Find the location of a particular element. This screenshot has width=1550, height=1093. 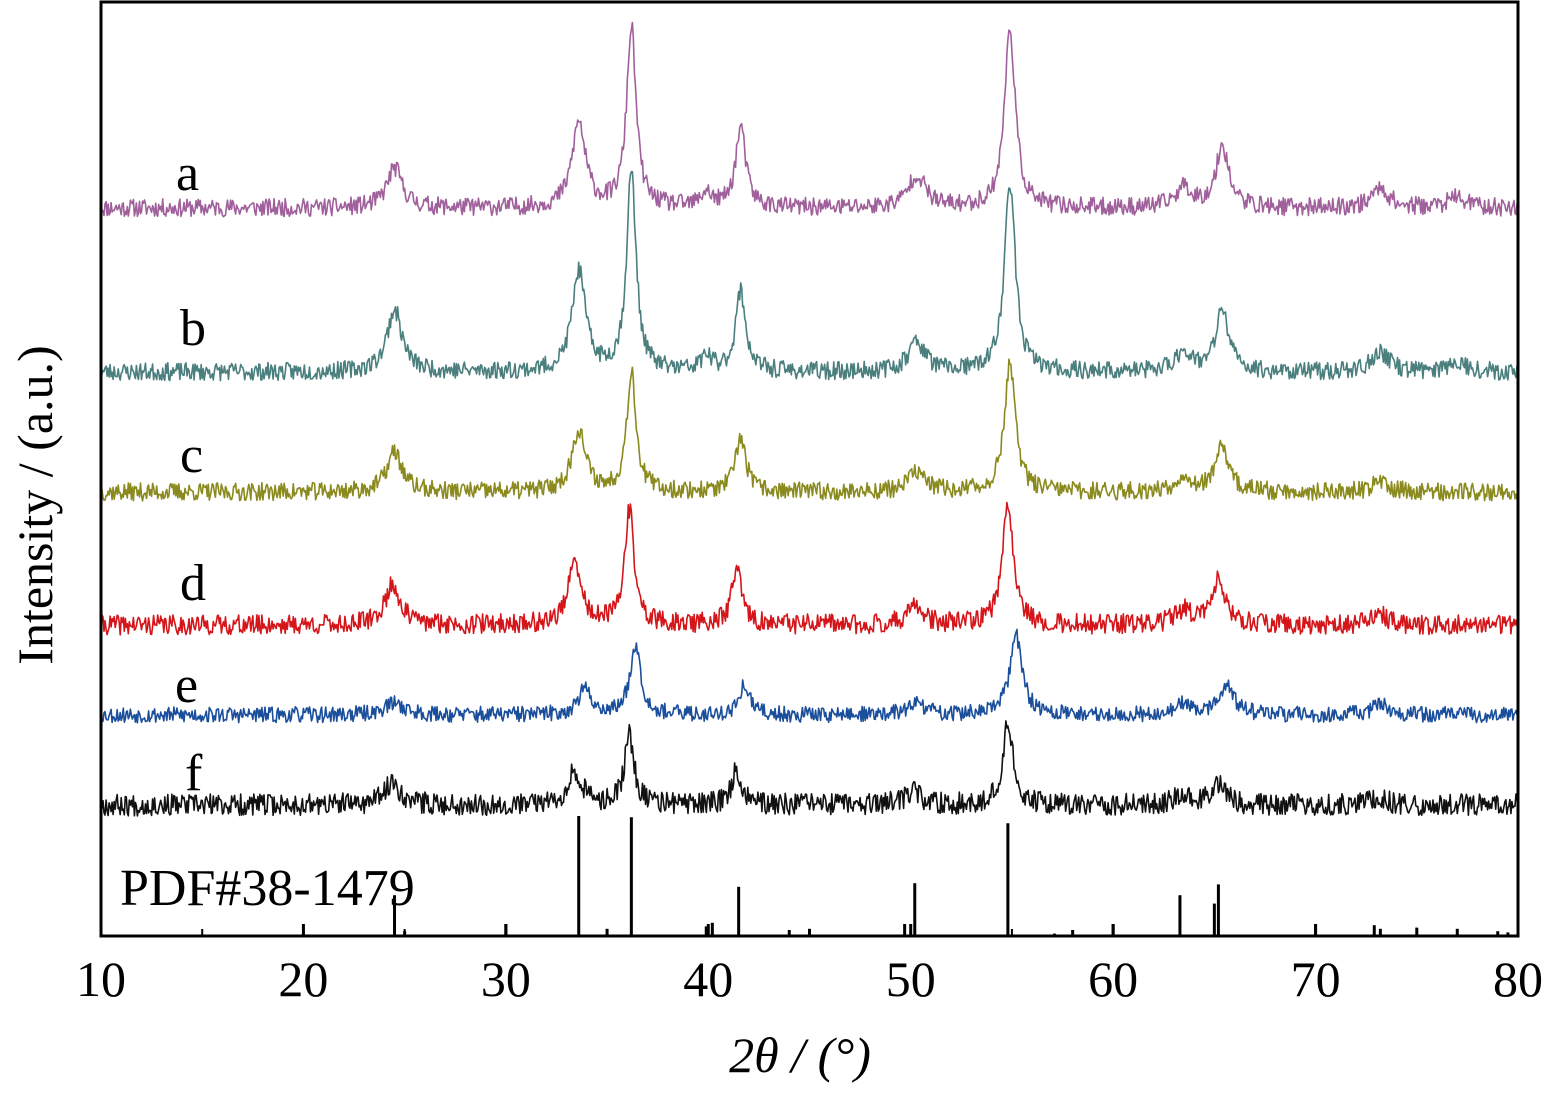

x-tick-label-50: 50 is located at coordinates (911, 979).